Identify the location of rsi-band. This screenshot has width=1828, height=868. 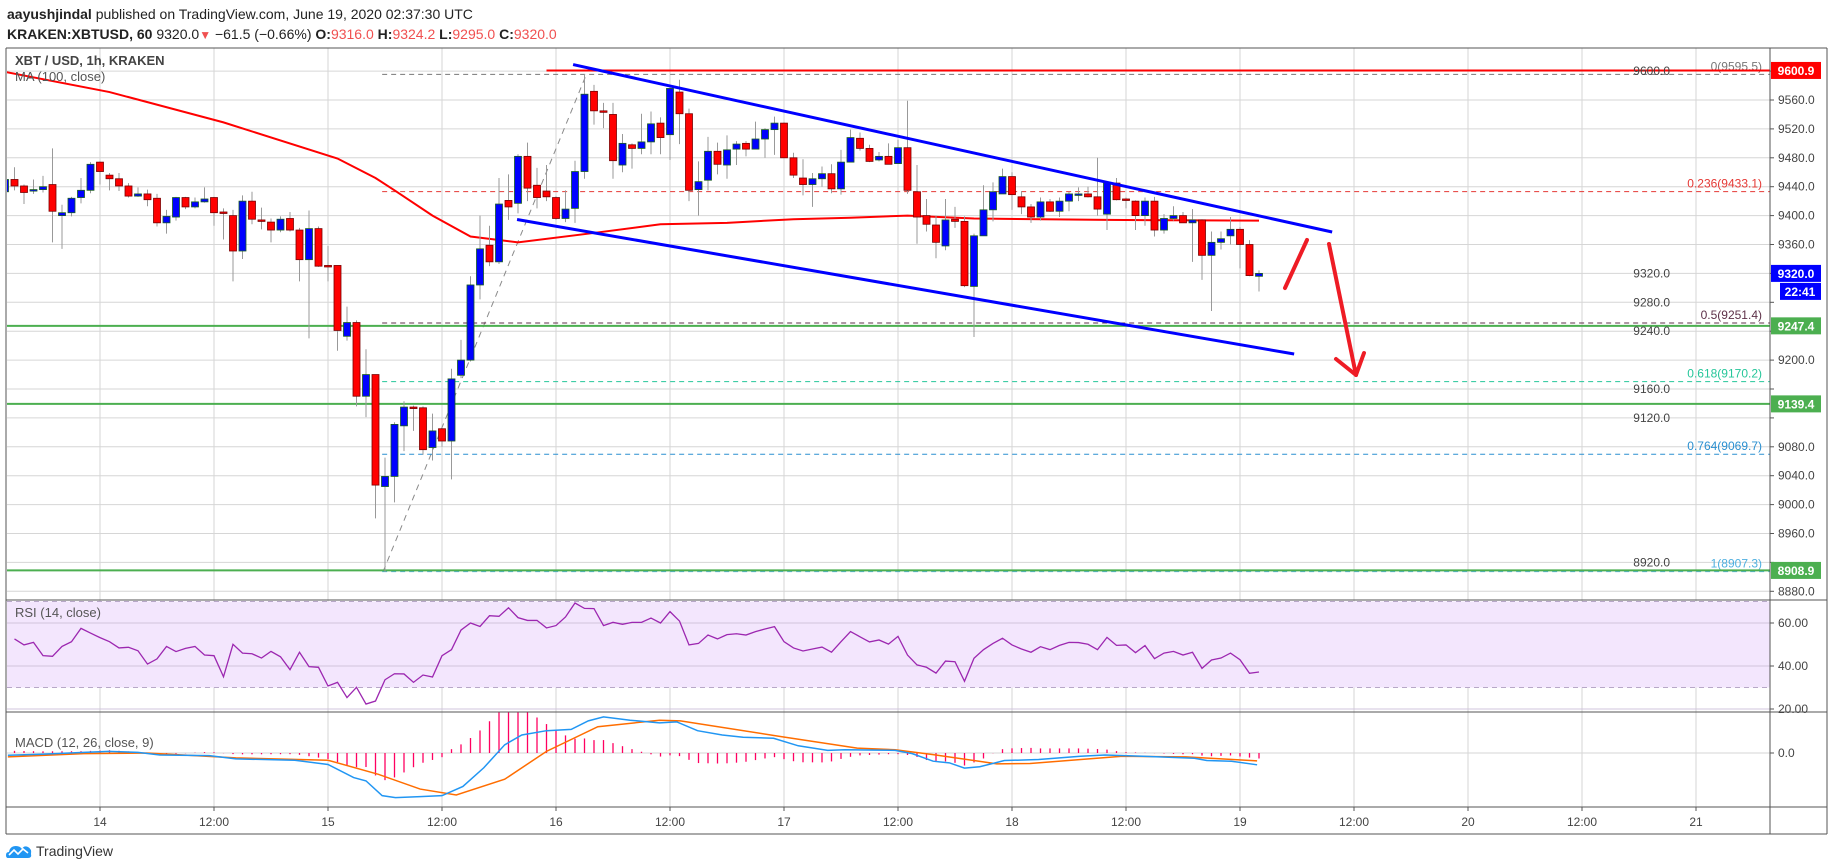
(888, 655).